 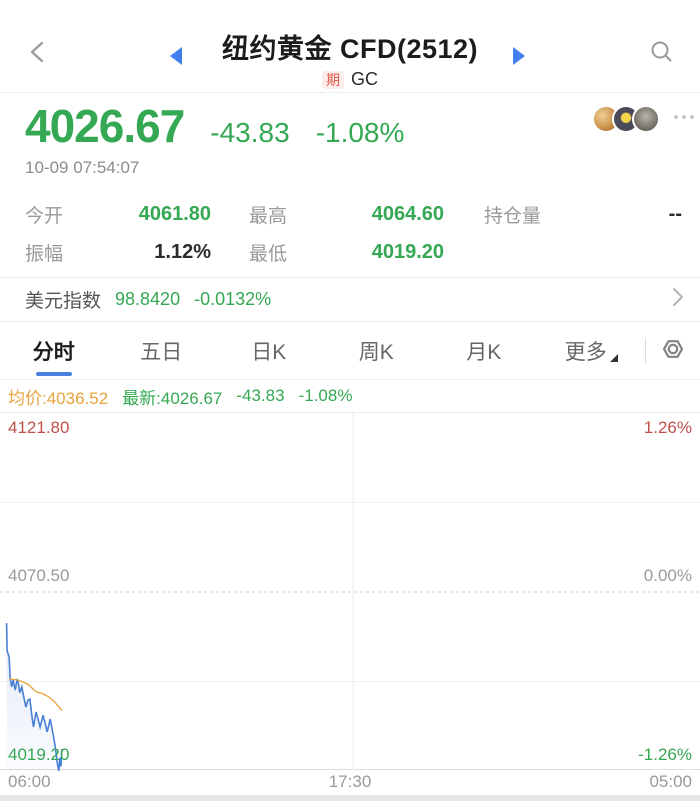 I want to click on usd-index-label: 美元指数, so click(x=63, y=301).